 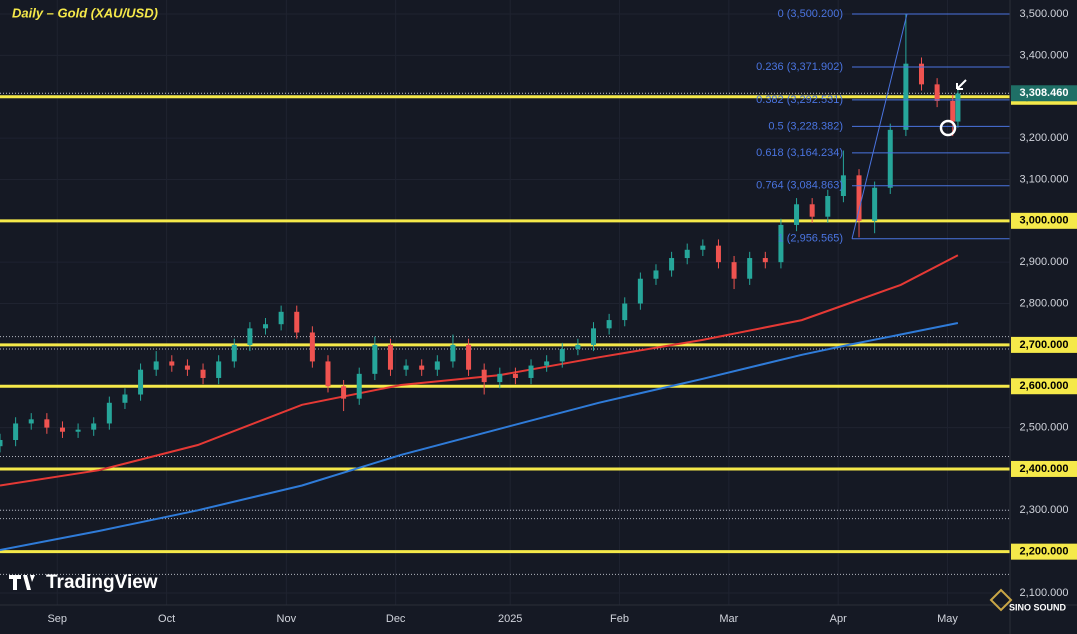 I want to click on y-tick-label: 2,100.000, so click(x=1044, y=593).